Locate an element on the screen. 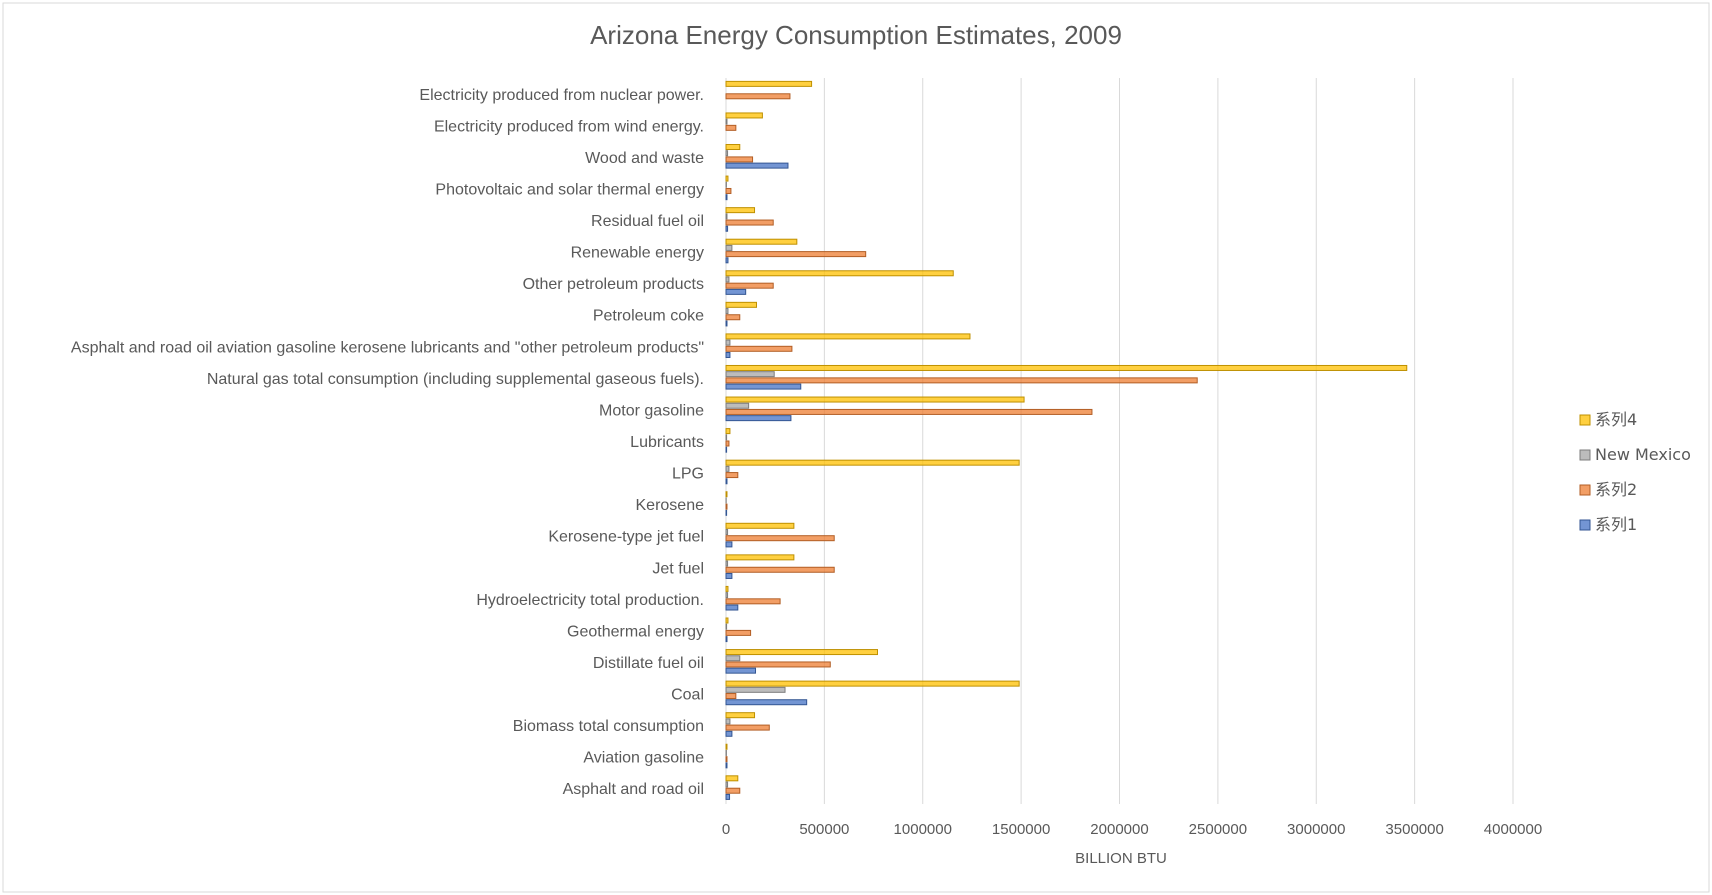 This screenshot has height=895, width=1712. category-label: Geothermal energy is located at coordinates (635, 631).